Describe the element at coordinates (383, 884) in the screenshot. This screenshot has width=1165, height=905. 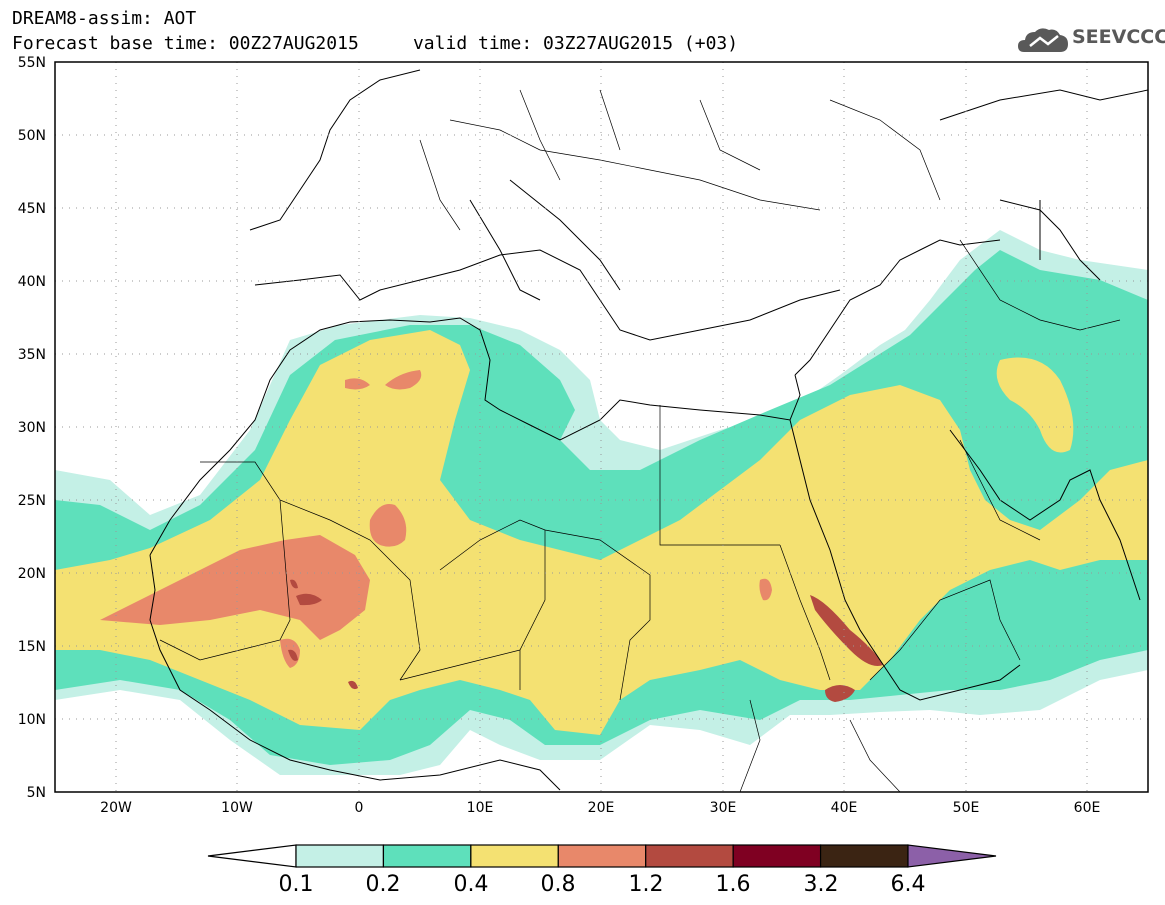
I see `colorbar-label: 0.2` at that location.